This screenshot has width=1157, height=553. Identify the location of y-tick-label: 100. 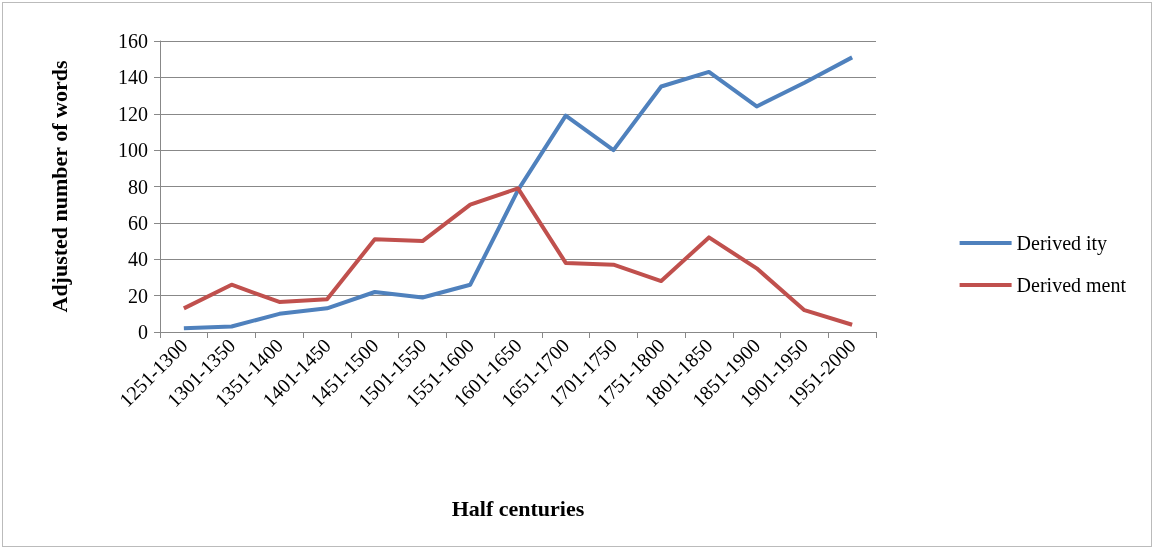
(133, 150).